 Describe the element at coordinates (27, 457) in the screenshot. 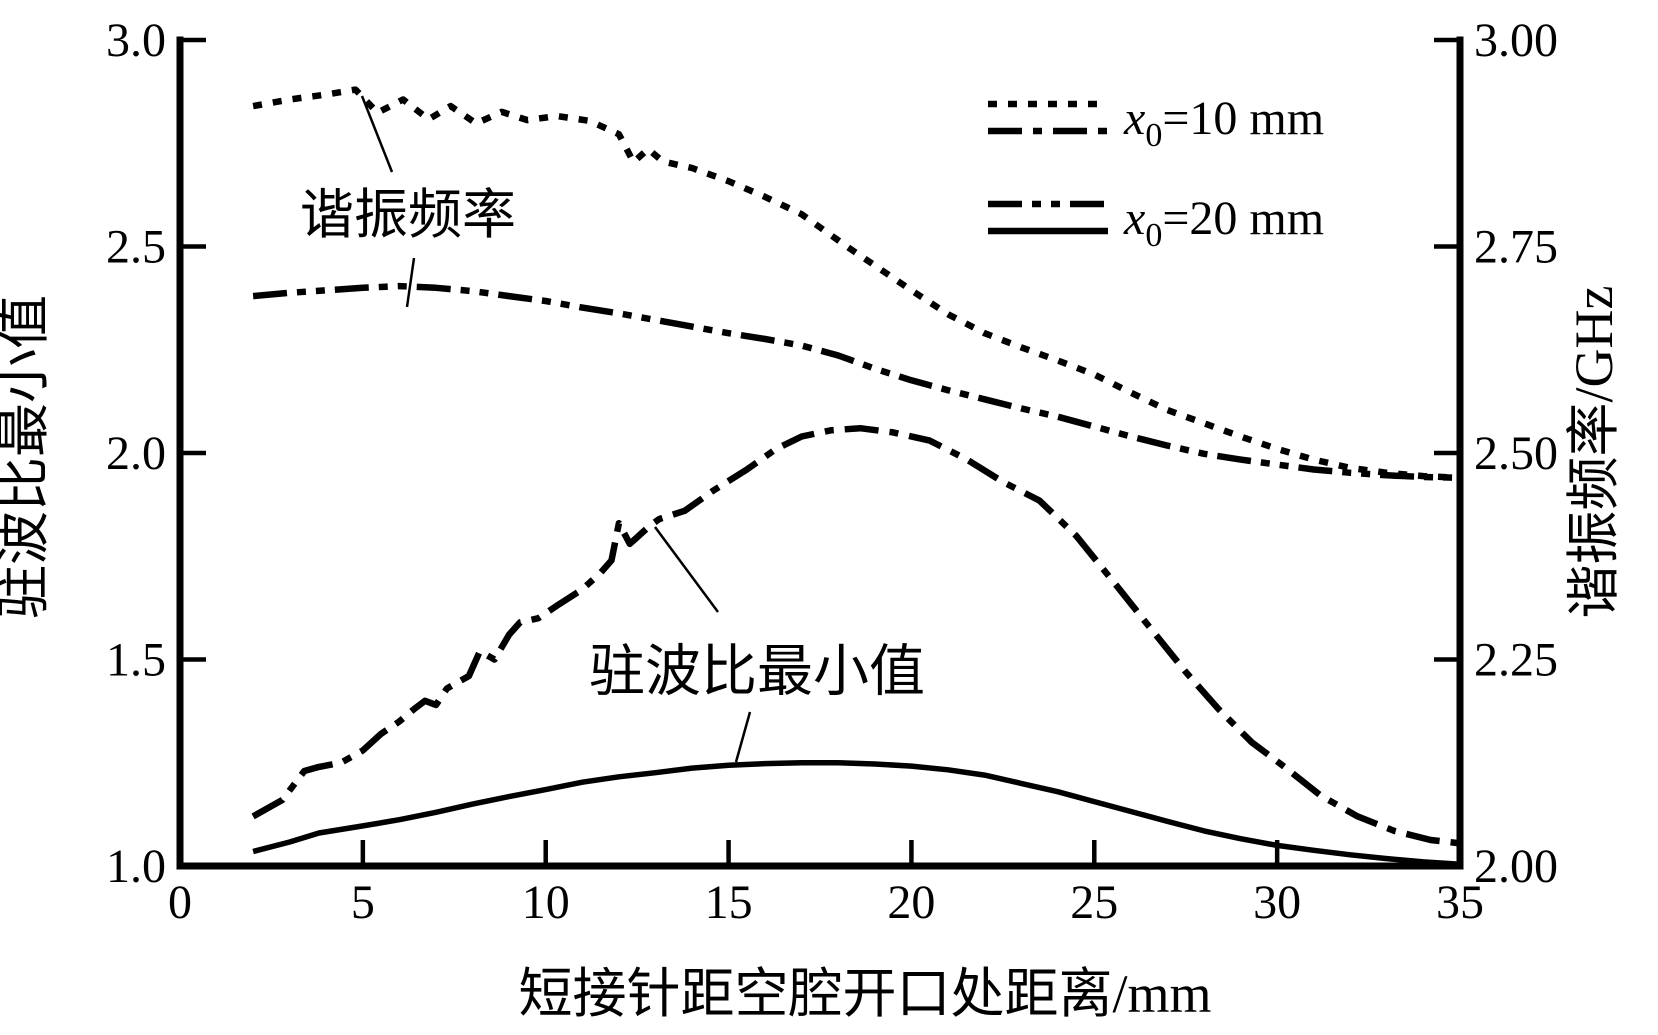

I see `left-y-axis-title: 驻波比最小值` at that location.